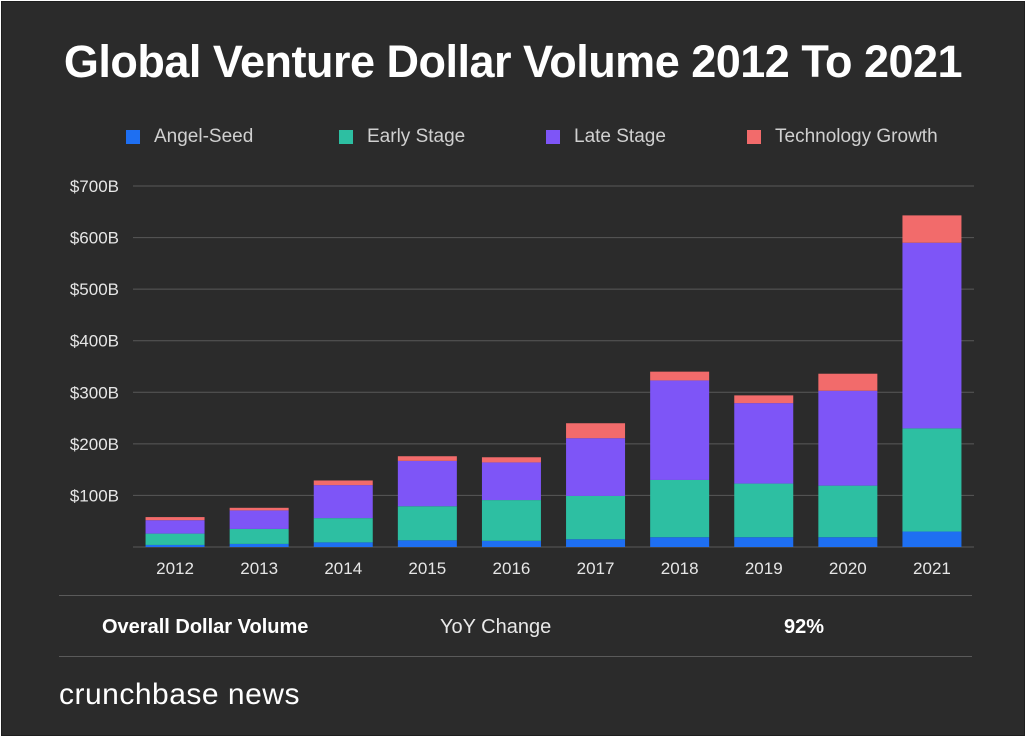  Describe the element at coordinates (596, 517) in the screenshot. I see `bar-segment-early-stage-2017` at that location.